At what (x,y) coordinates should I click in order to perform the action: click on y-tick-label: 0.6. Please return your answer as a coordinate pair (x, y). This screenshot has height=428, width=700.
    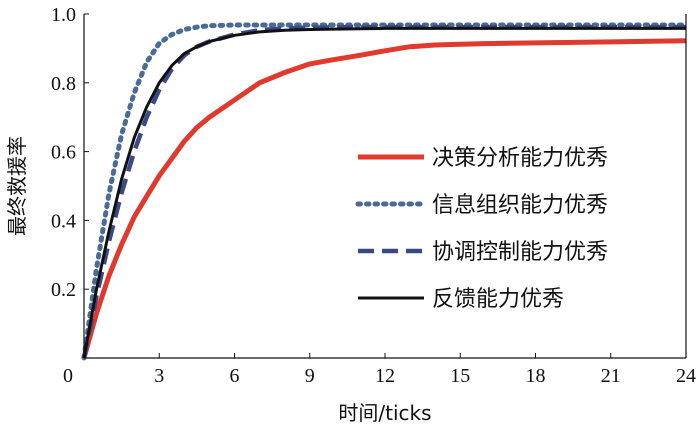
    Looking at the image, I should click on (63, 153).